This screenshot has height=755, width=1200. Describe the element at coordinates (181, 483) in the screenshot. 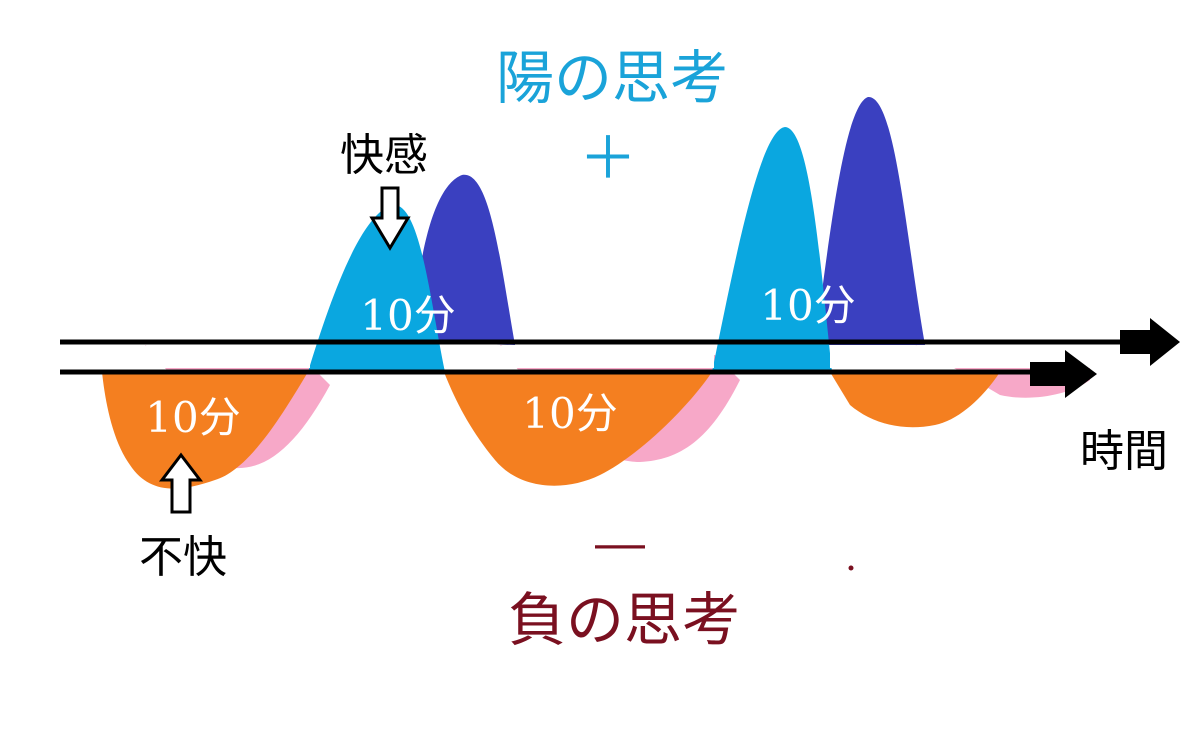

I see `displeasure-arrow-icon` at that location.